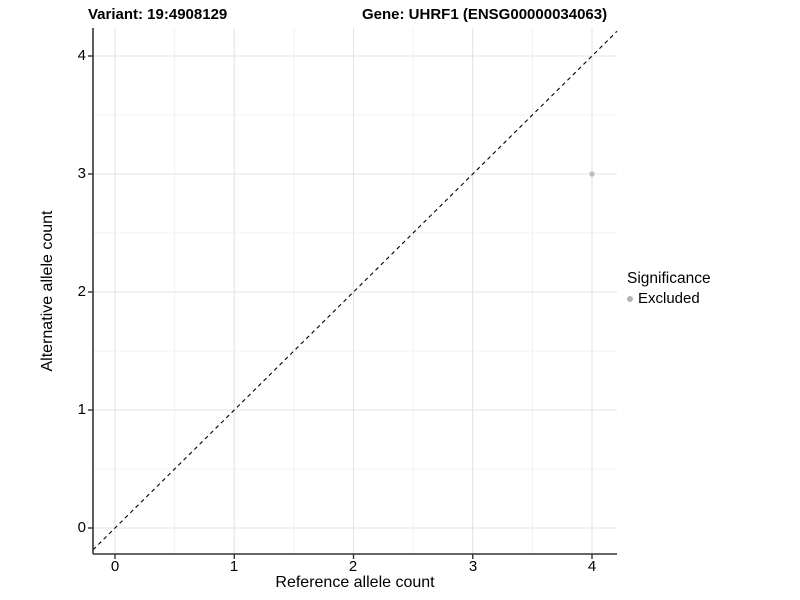  Describe the element at coordinates (81, 527) in the screenshot. I see `y-tick-label-0: 0` at that location.